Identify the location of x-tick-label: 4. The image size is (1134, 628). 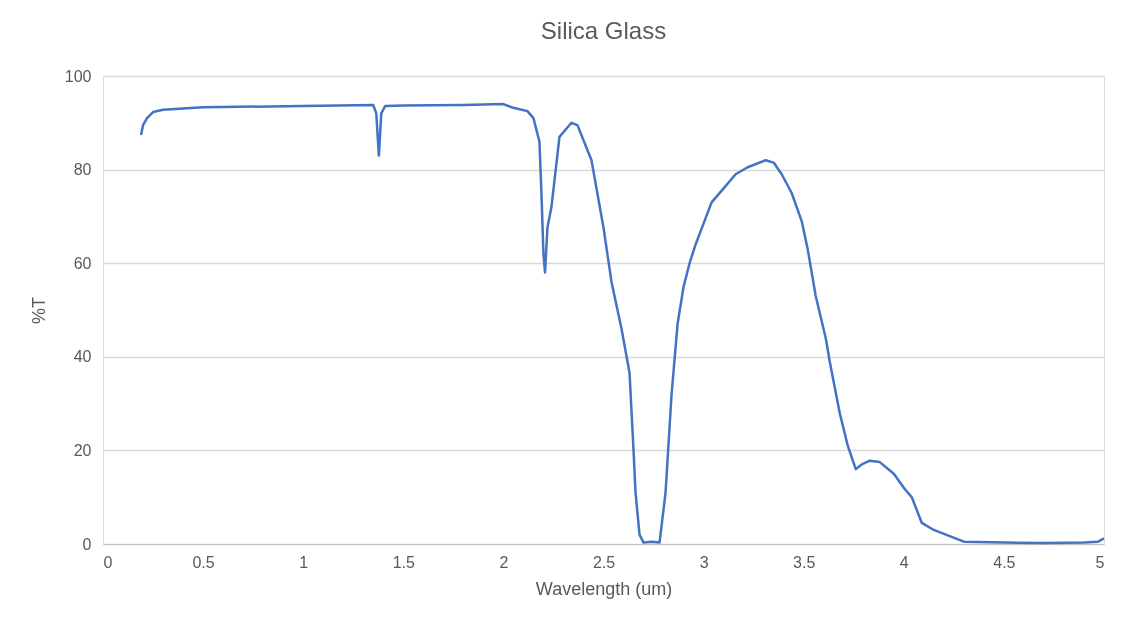
(904, 562).